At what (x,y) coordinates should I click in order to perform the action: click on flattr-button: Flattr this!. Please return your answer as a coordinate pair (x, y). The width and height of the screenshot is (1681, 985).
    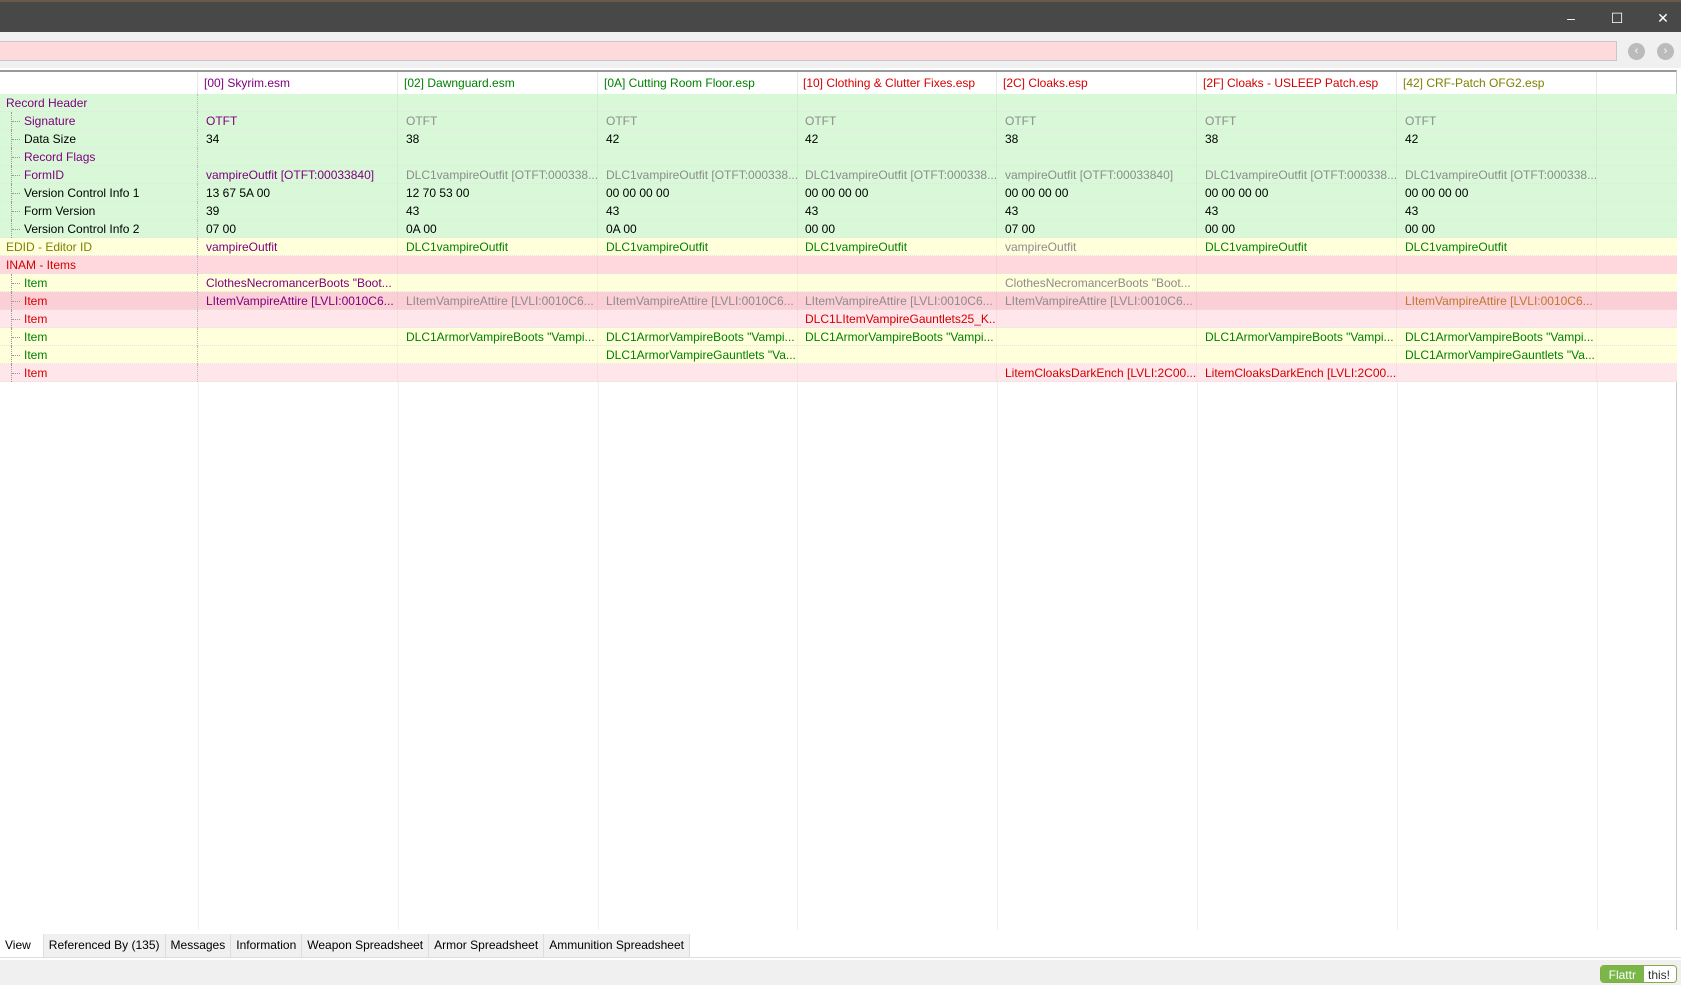
    Looking at the image, I should click on (1638, 974).